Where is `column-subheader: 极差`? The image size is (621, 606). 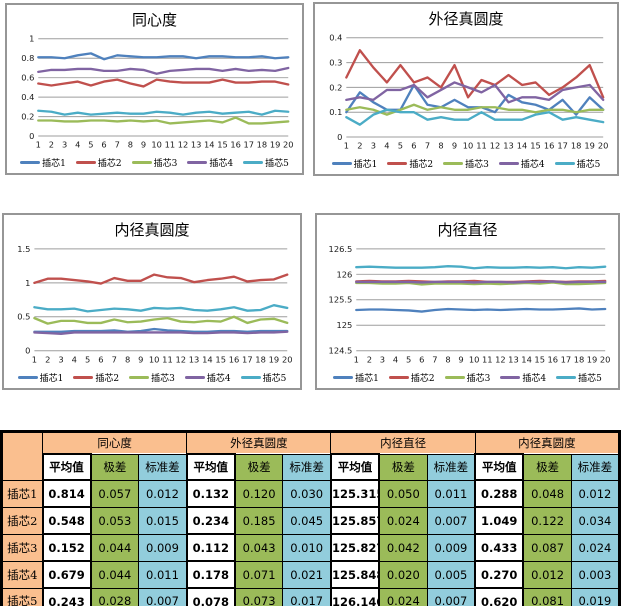
column-subheader: 极差 is located at coordinates (403, 467).